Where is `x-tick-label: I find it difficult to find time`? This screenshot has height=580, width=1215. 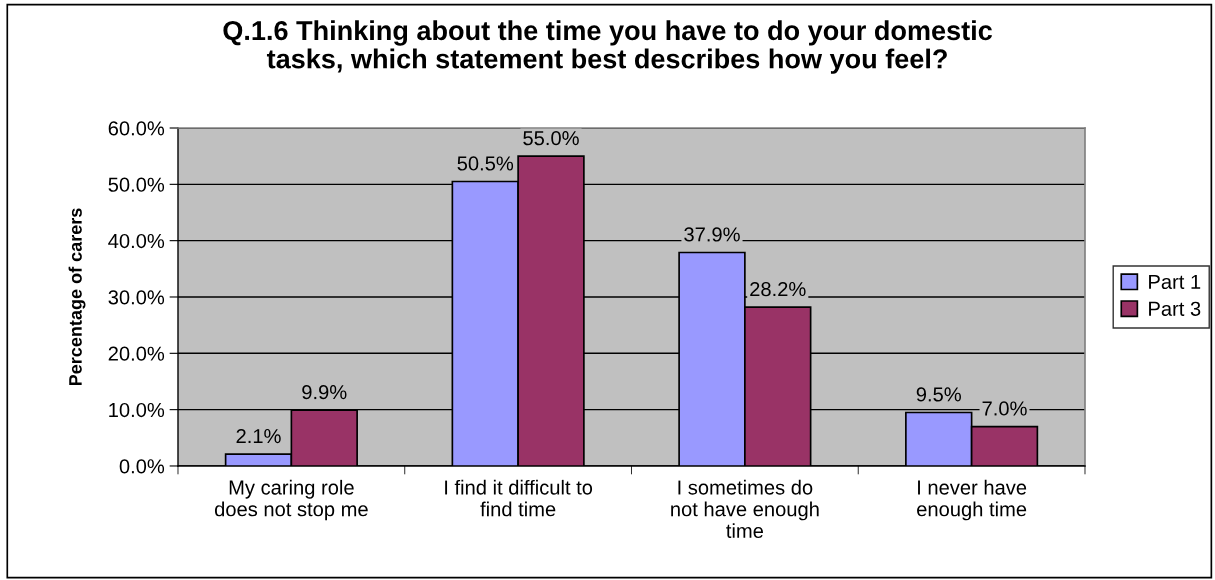
x-tick-label: I find it difficult to find time is located at coordinates (519, 498).